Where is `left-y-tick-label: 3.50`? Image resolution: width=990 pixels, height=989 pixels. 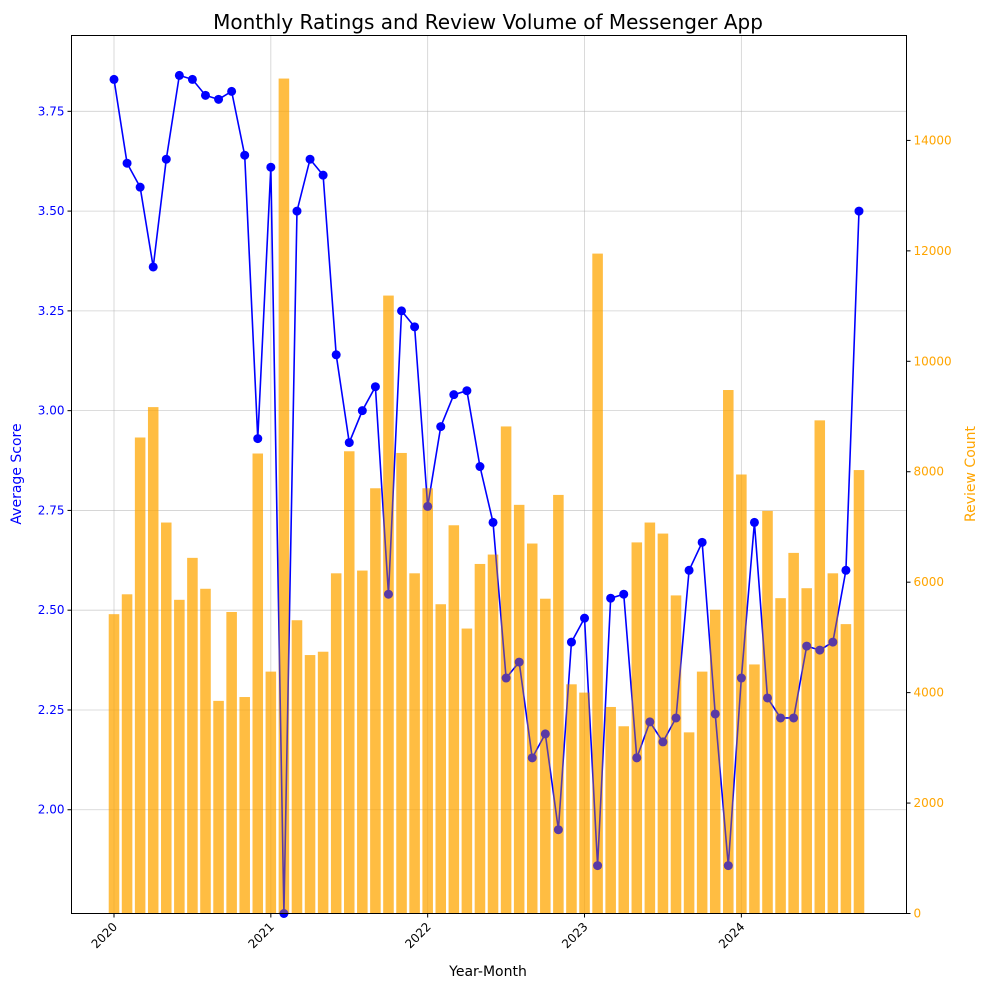 left-y-tick-label: 3.50 is located at coordinates (51, 211).